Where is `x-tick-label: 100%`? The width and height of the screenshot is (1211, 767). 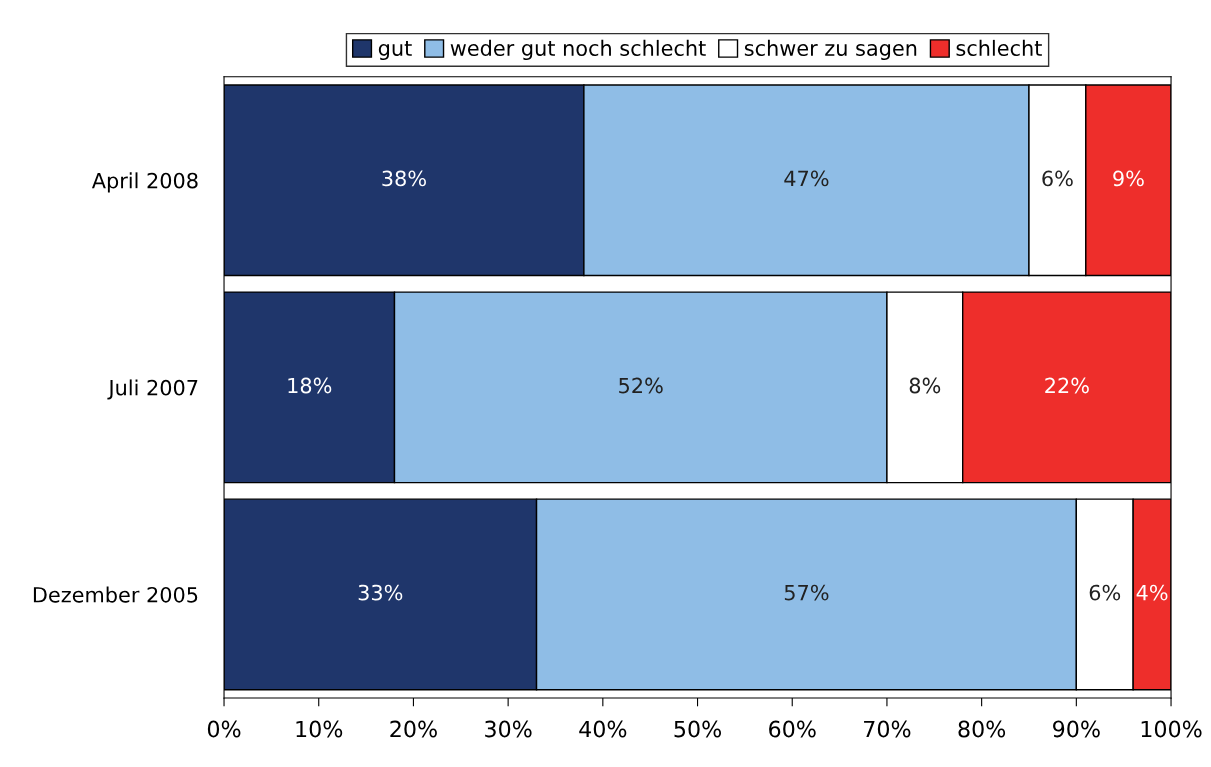
x-tick-label: 100% is located at coordinates (1171, 729).